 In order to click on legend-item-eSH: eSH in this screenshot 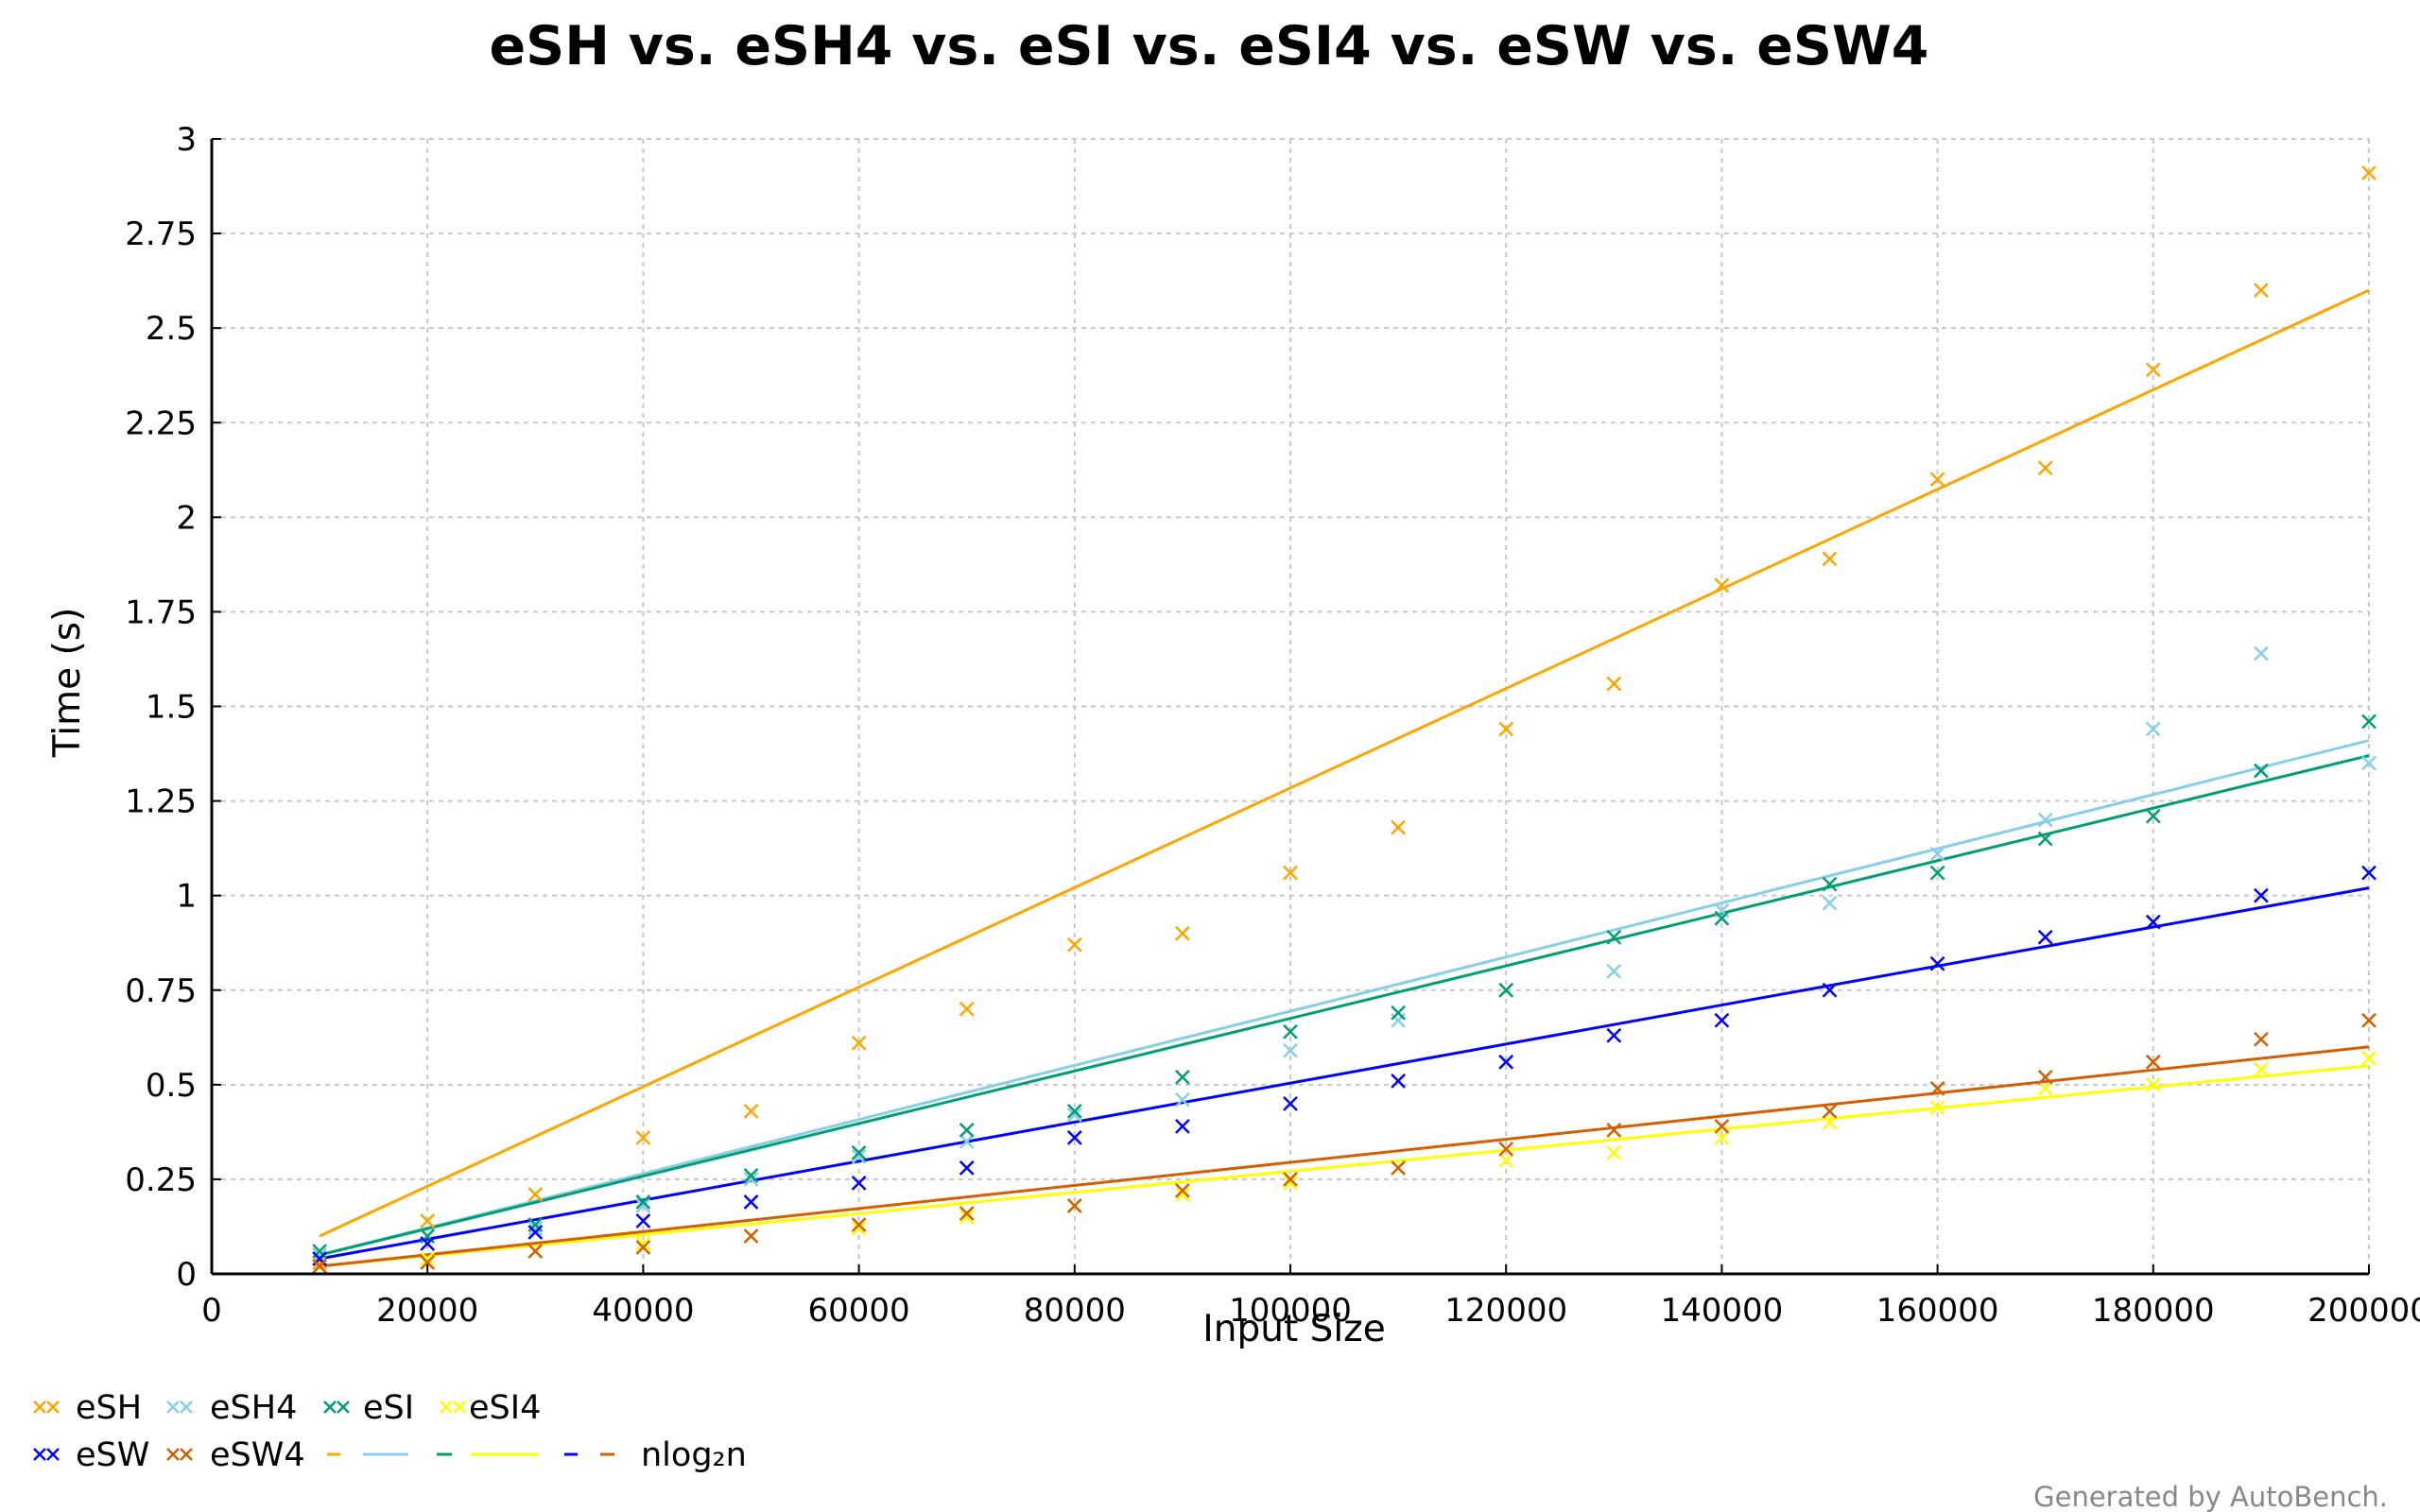, I will do `click(87, 1408)`.